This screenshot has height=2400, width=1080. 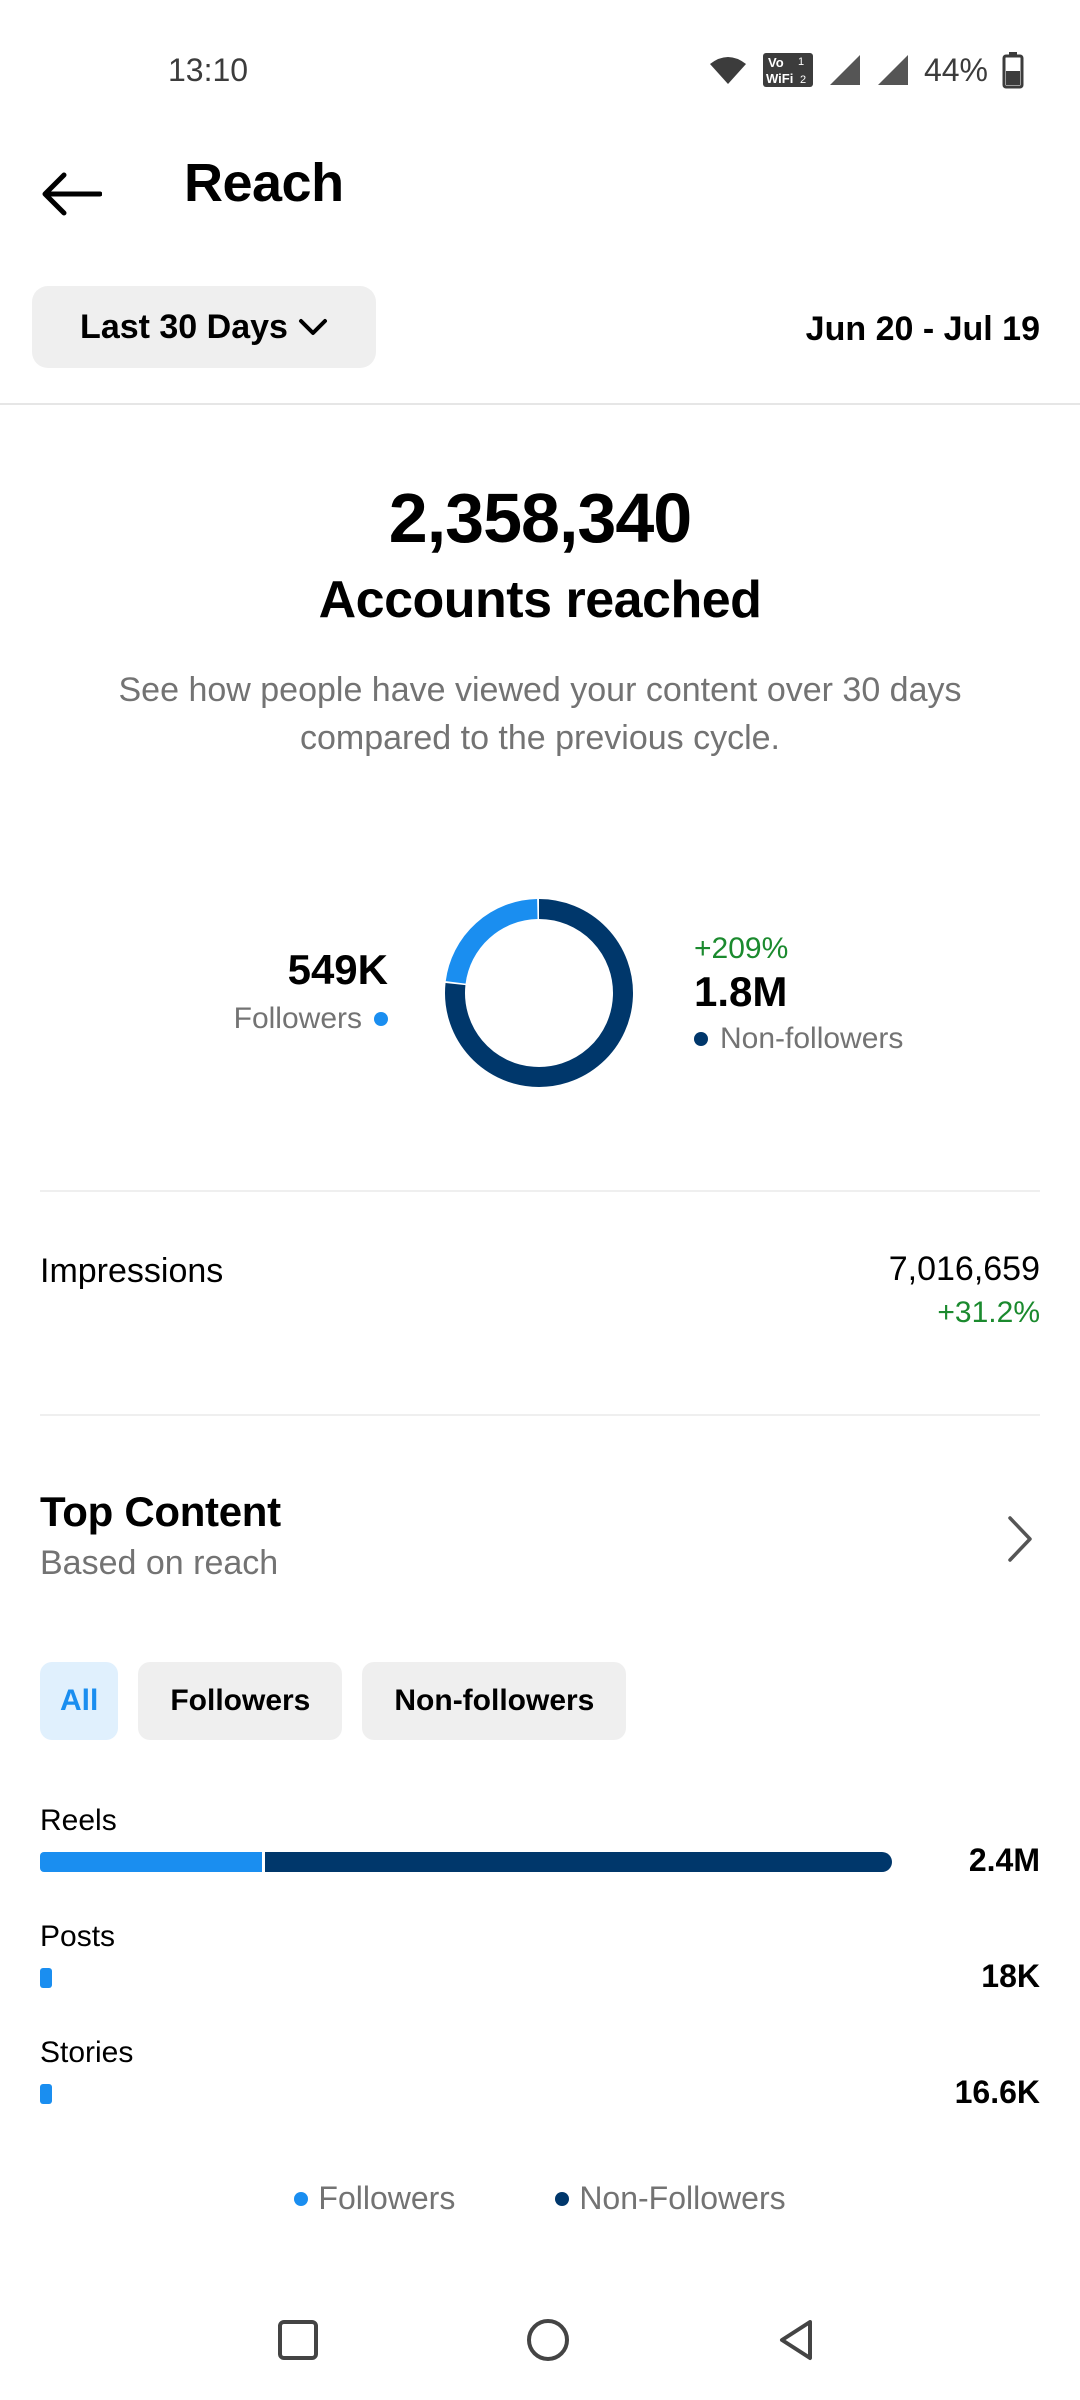 I want to click on reach-donut-chart, so click(x=539, y=993).